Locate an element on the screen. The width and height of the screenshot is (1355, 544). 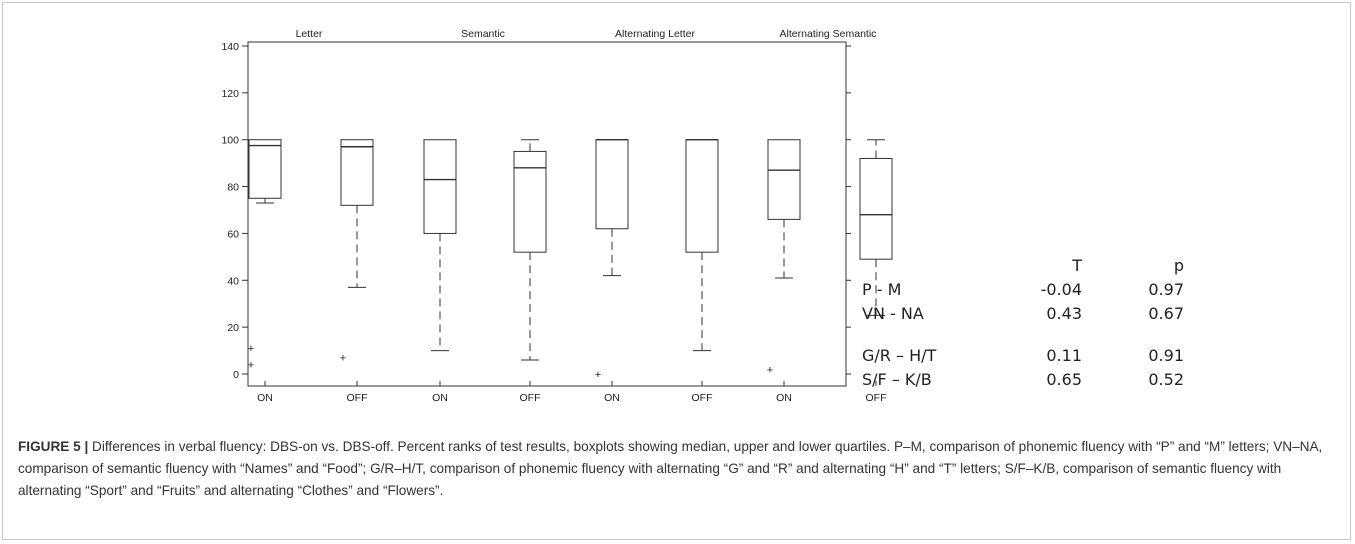
y-tick-label: 120 is located at coordinates (230, 94).